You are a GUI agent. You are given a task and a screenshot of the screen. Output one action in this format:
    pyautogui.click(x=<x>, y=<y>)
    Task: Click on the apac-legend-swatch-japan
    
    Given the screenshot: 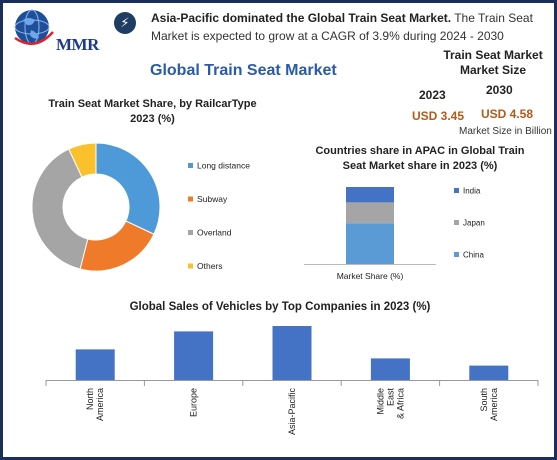 What is the action you would take?
    pyautogui.click(x=456, y=222)
    